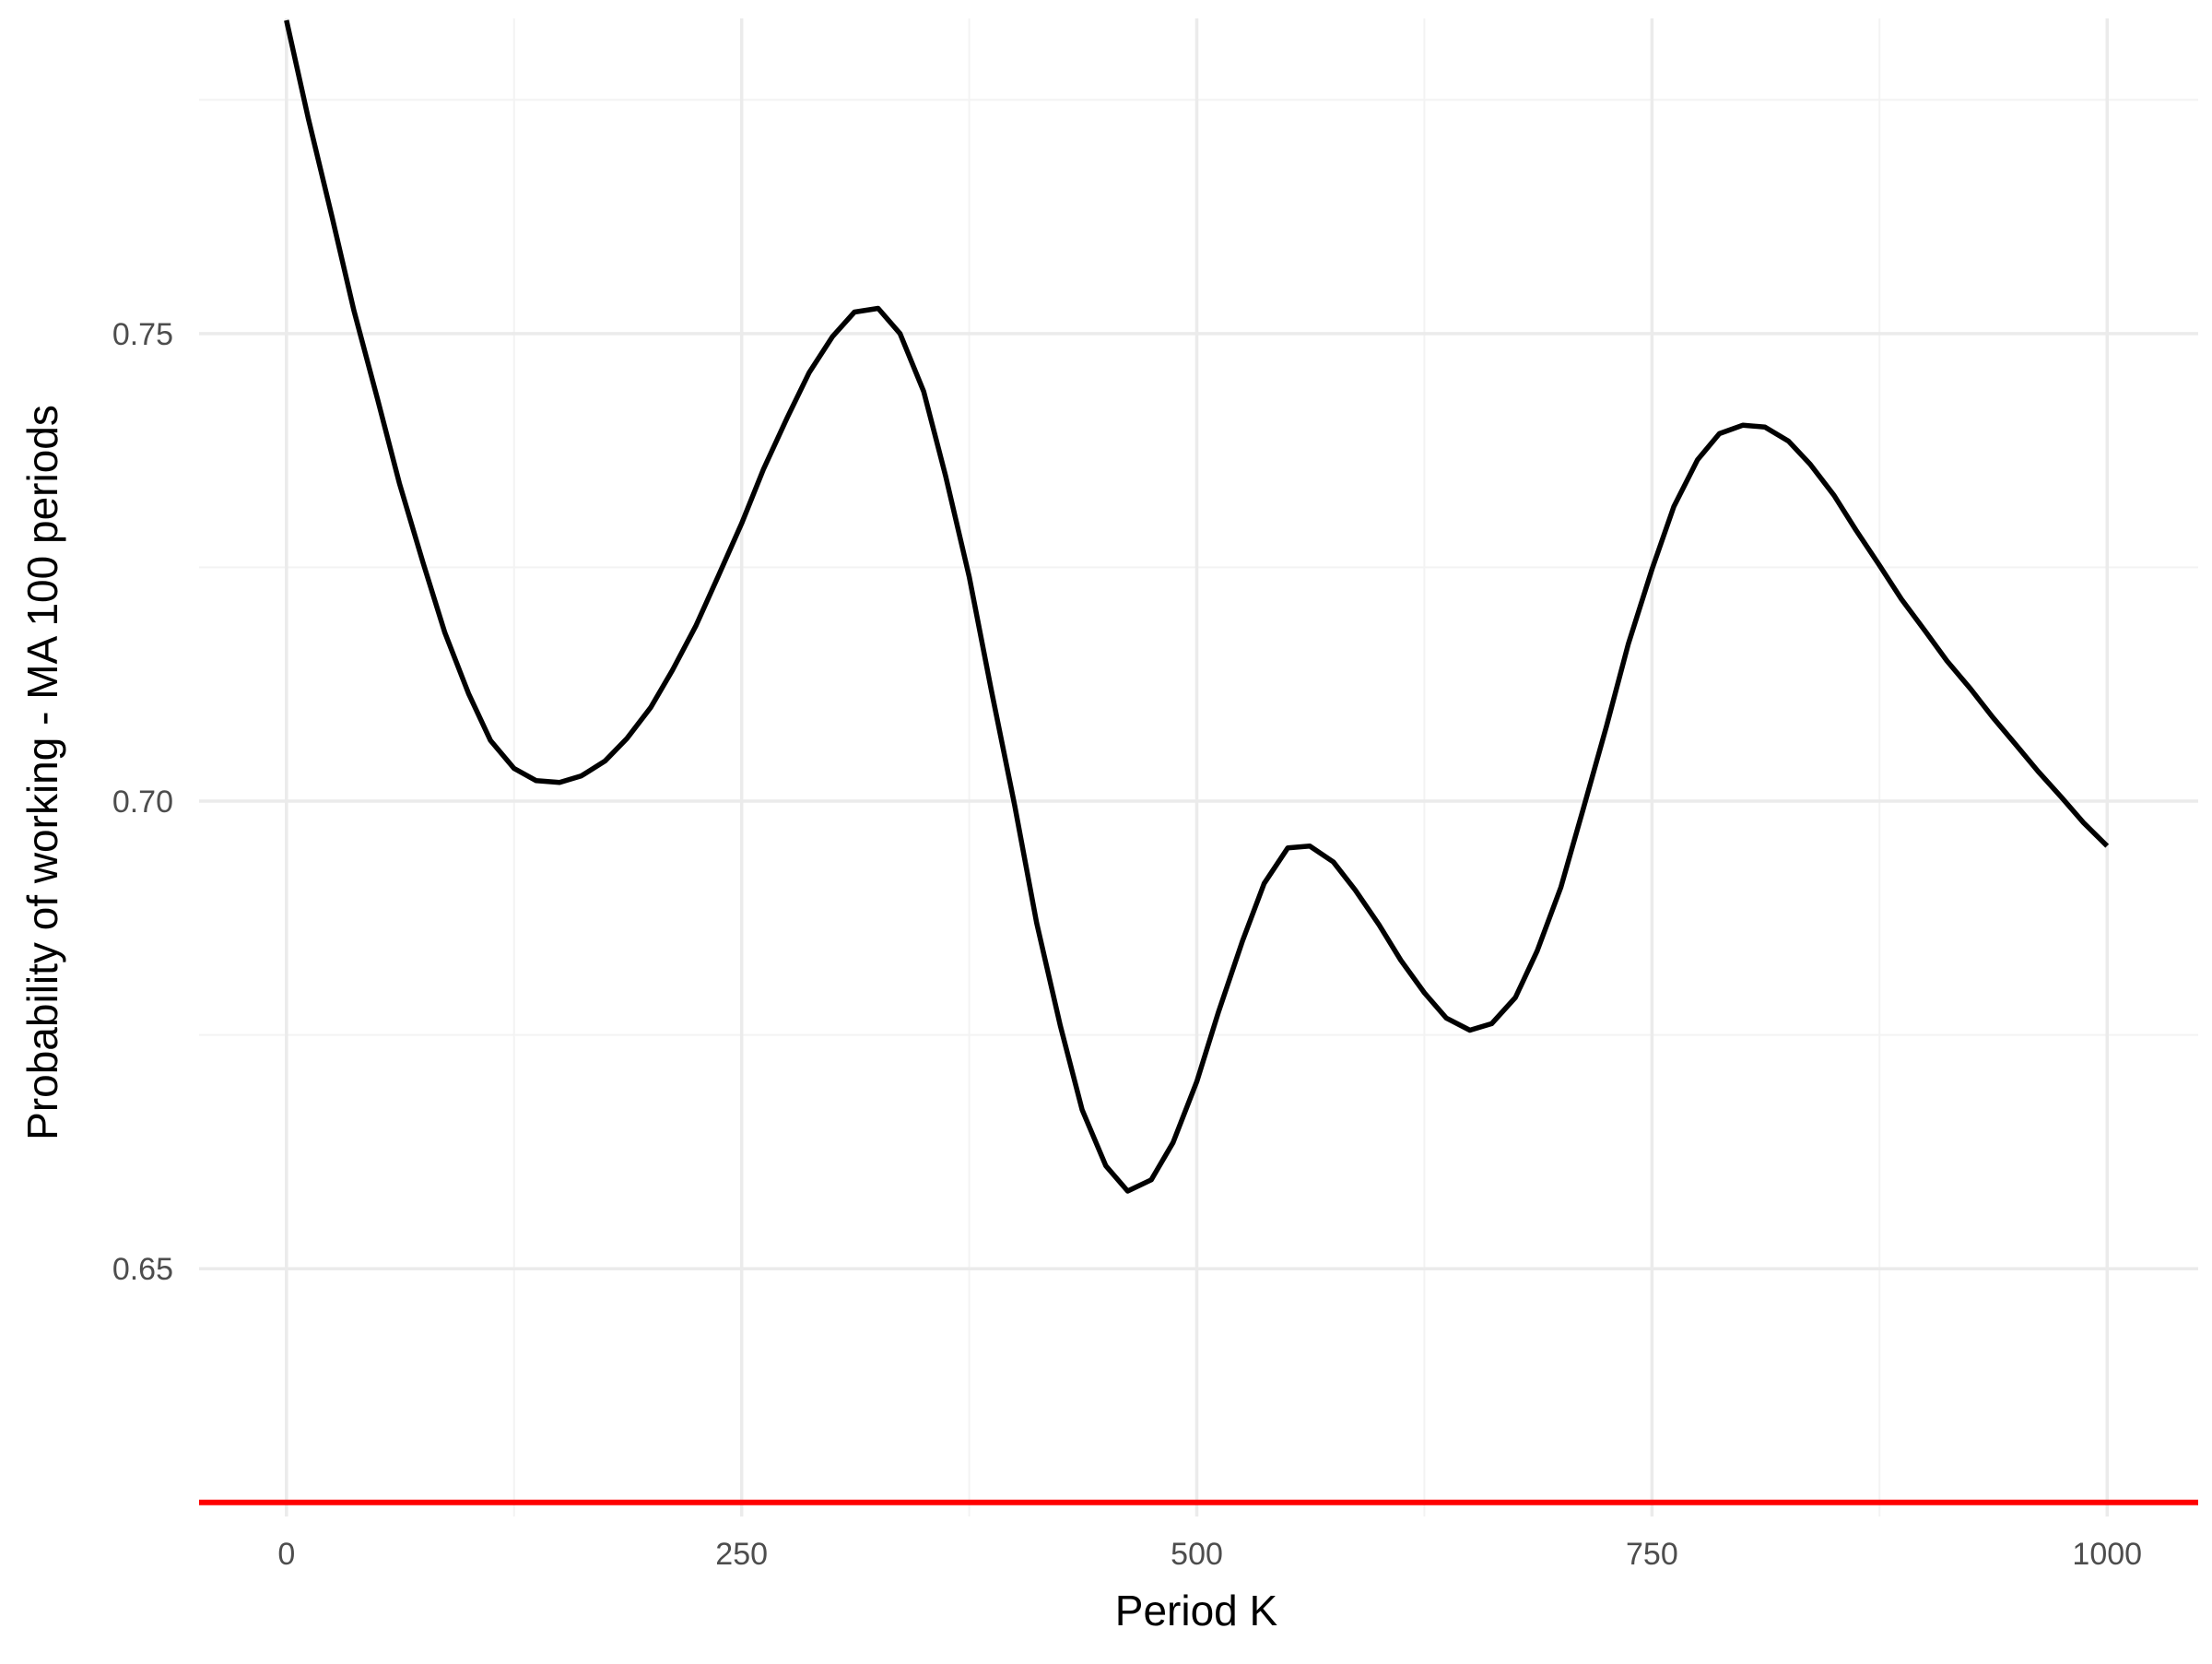  I want to click on x-tick-label: 250, so click(741, 1554).